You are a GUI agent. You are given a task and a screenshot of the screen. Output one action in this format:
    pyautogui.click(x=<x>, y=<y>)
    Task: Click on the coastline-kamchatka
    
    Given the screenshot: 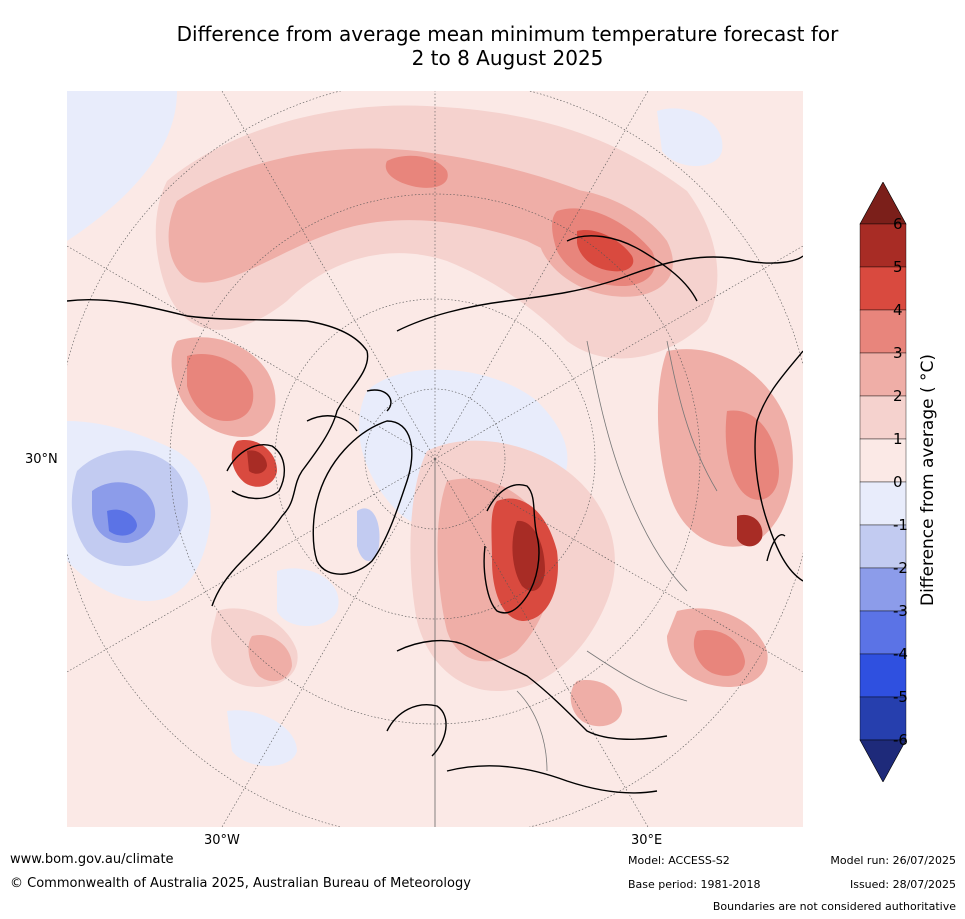 What is the action you would take?
    pyautogui.click(x=632, y=268)
    